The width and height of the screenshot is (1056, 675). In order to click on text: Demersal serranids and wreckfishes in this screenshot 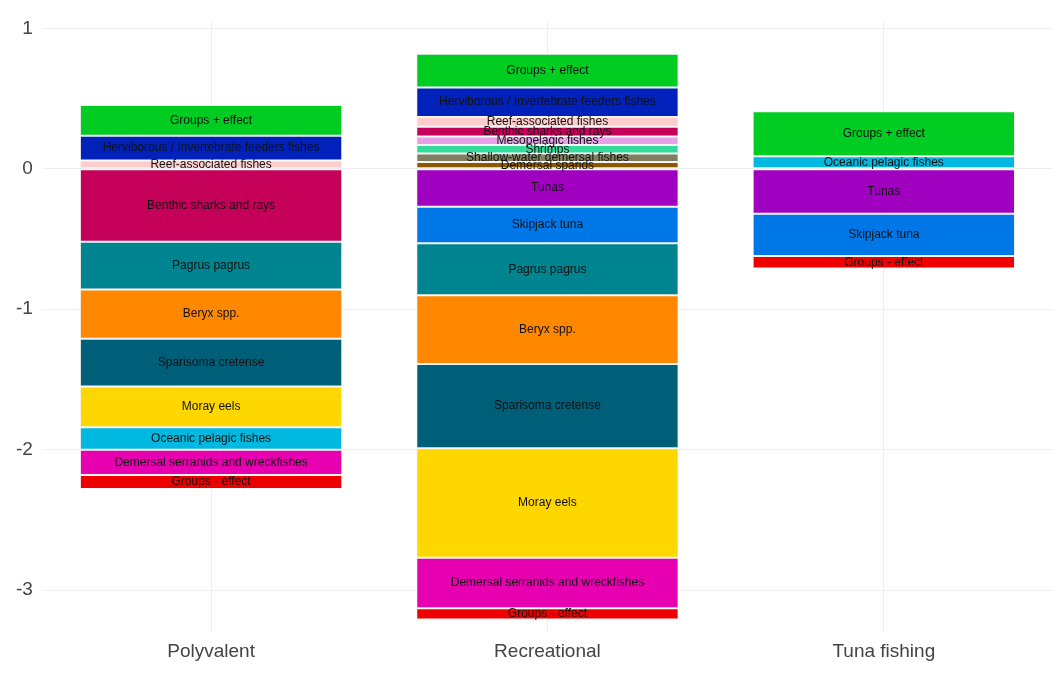, I will do `click(547, 582)`.